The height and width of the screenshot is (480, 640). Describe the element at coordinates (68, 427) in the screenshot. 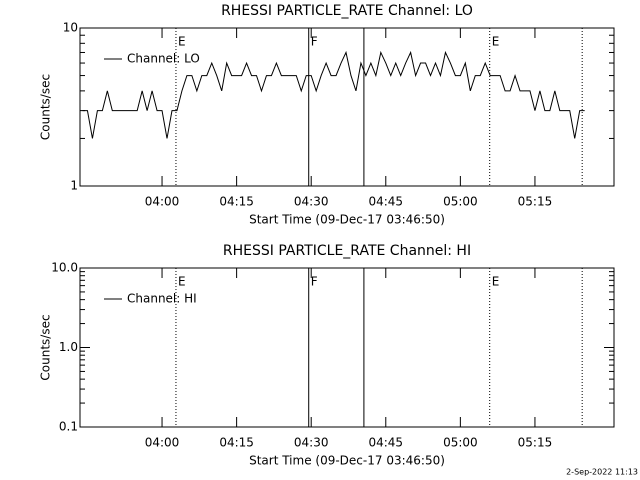

I see `y-tick-label: 0.1` at that location.